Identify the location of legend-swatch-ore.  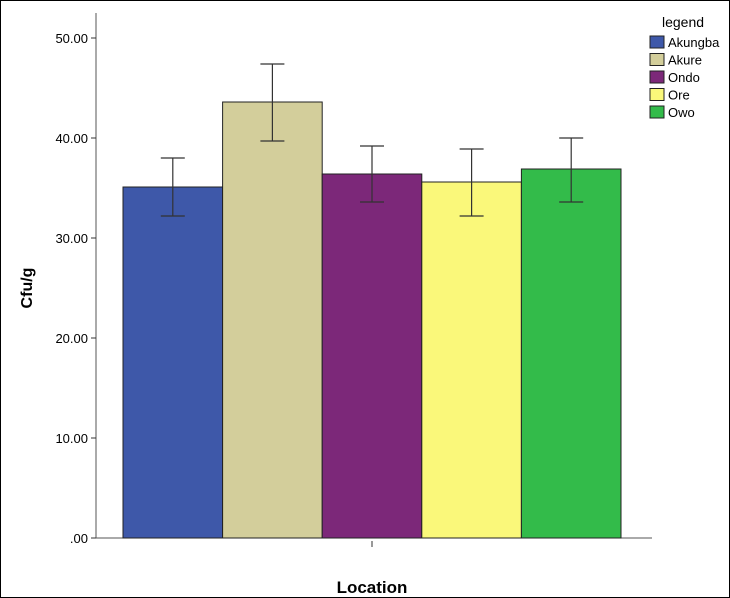
(657, 94).